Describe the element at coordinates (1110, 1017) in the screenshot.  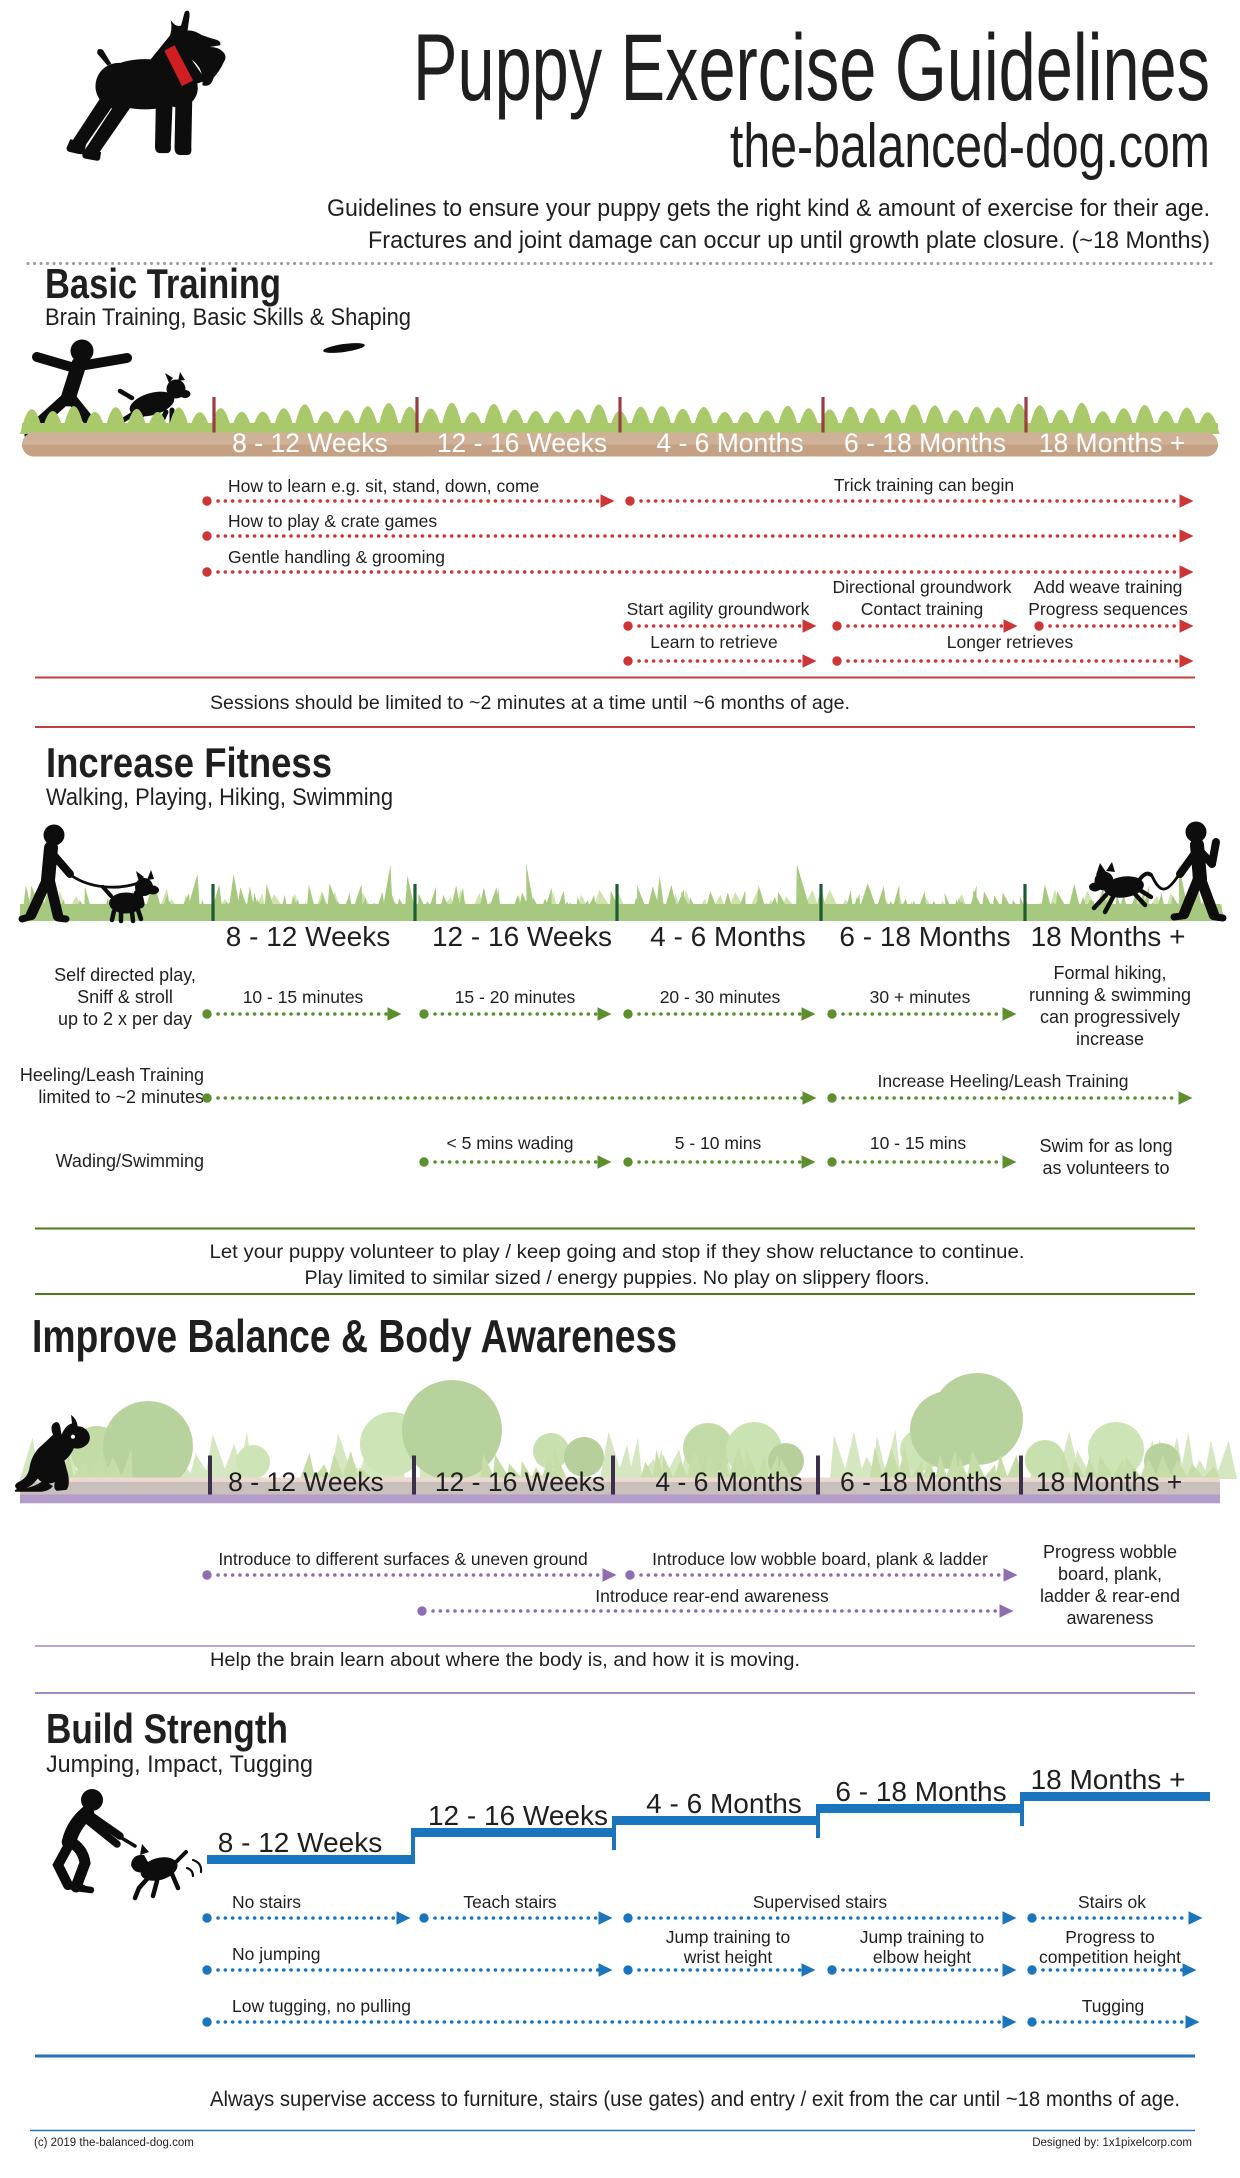
I see `svg-text: can progressively` at that location.